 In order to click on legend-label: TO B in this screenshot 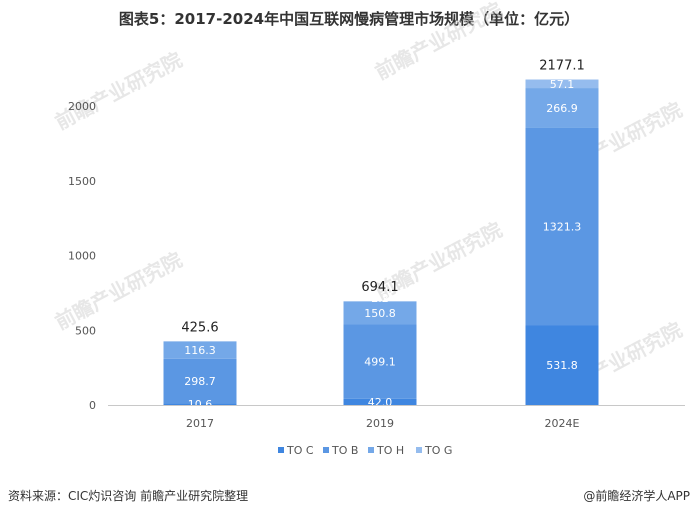, I will do `click(344, 450)`.